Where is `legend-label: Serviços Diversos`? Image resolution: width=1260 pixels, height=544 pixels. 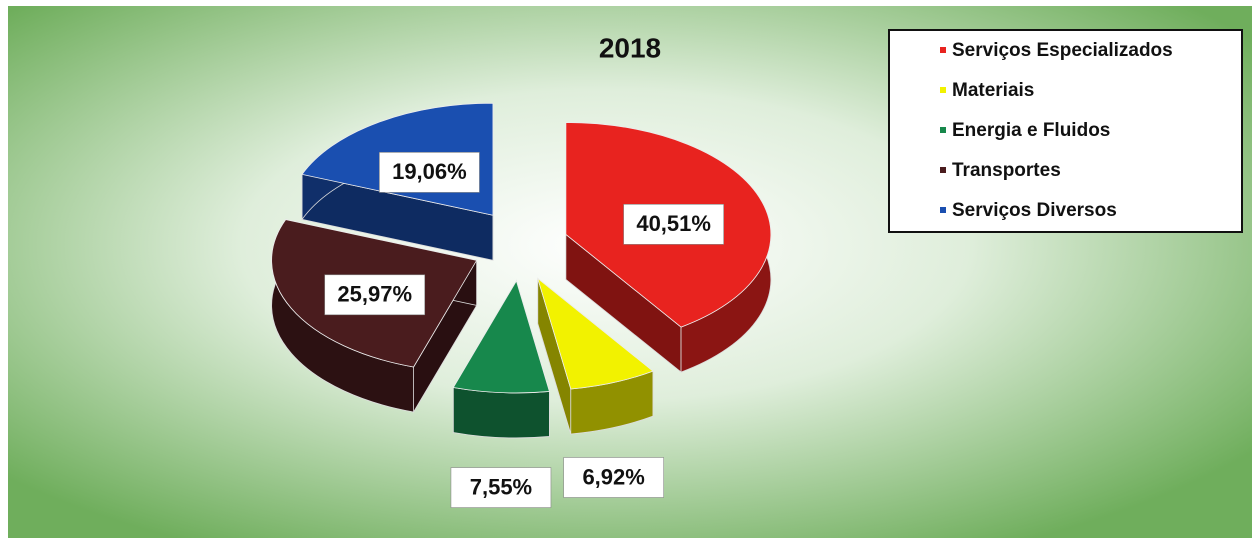 legend-label: Serviços Diversos is located at coordinates (1034, 210).